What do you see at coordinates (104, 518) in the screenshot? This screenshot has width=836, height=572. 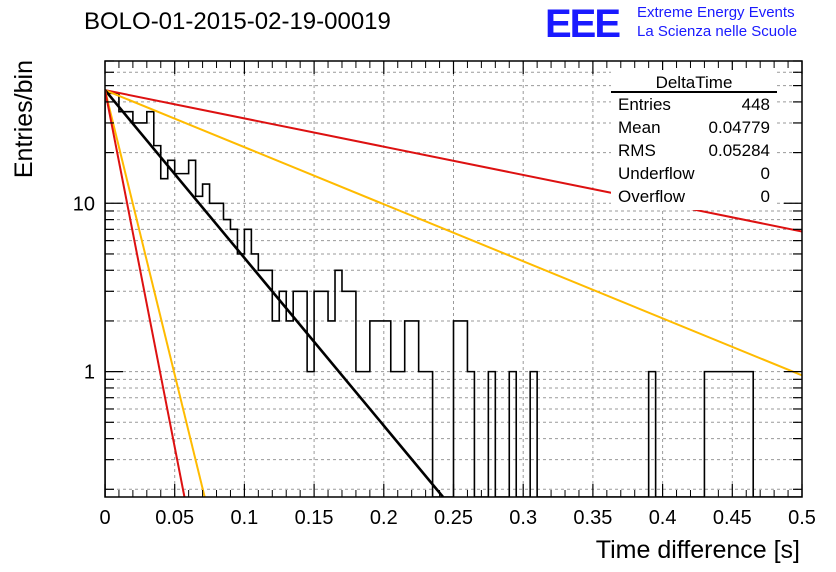 I see `x-tick-label: 0` at bounding box center [104, 518].